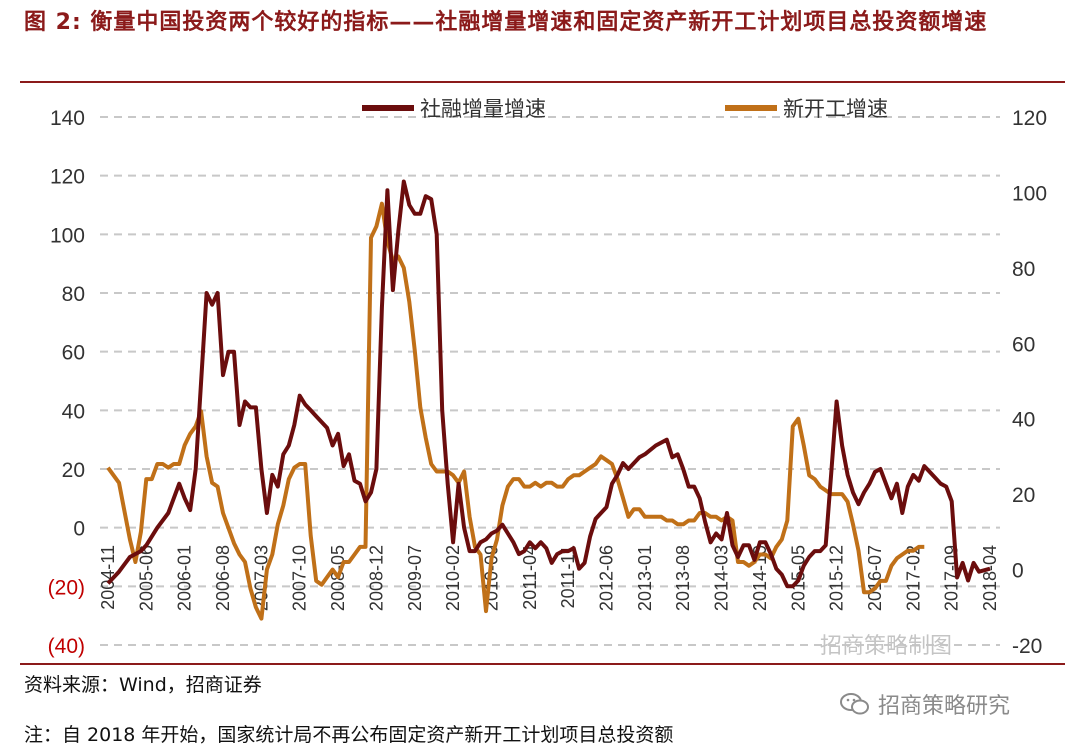 The image size is (1080, 750). What do you see at coordinates (73, 470) in the screenshot?
I see `left-tick-label: 20` at bounding box center [73, 470].